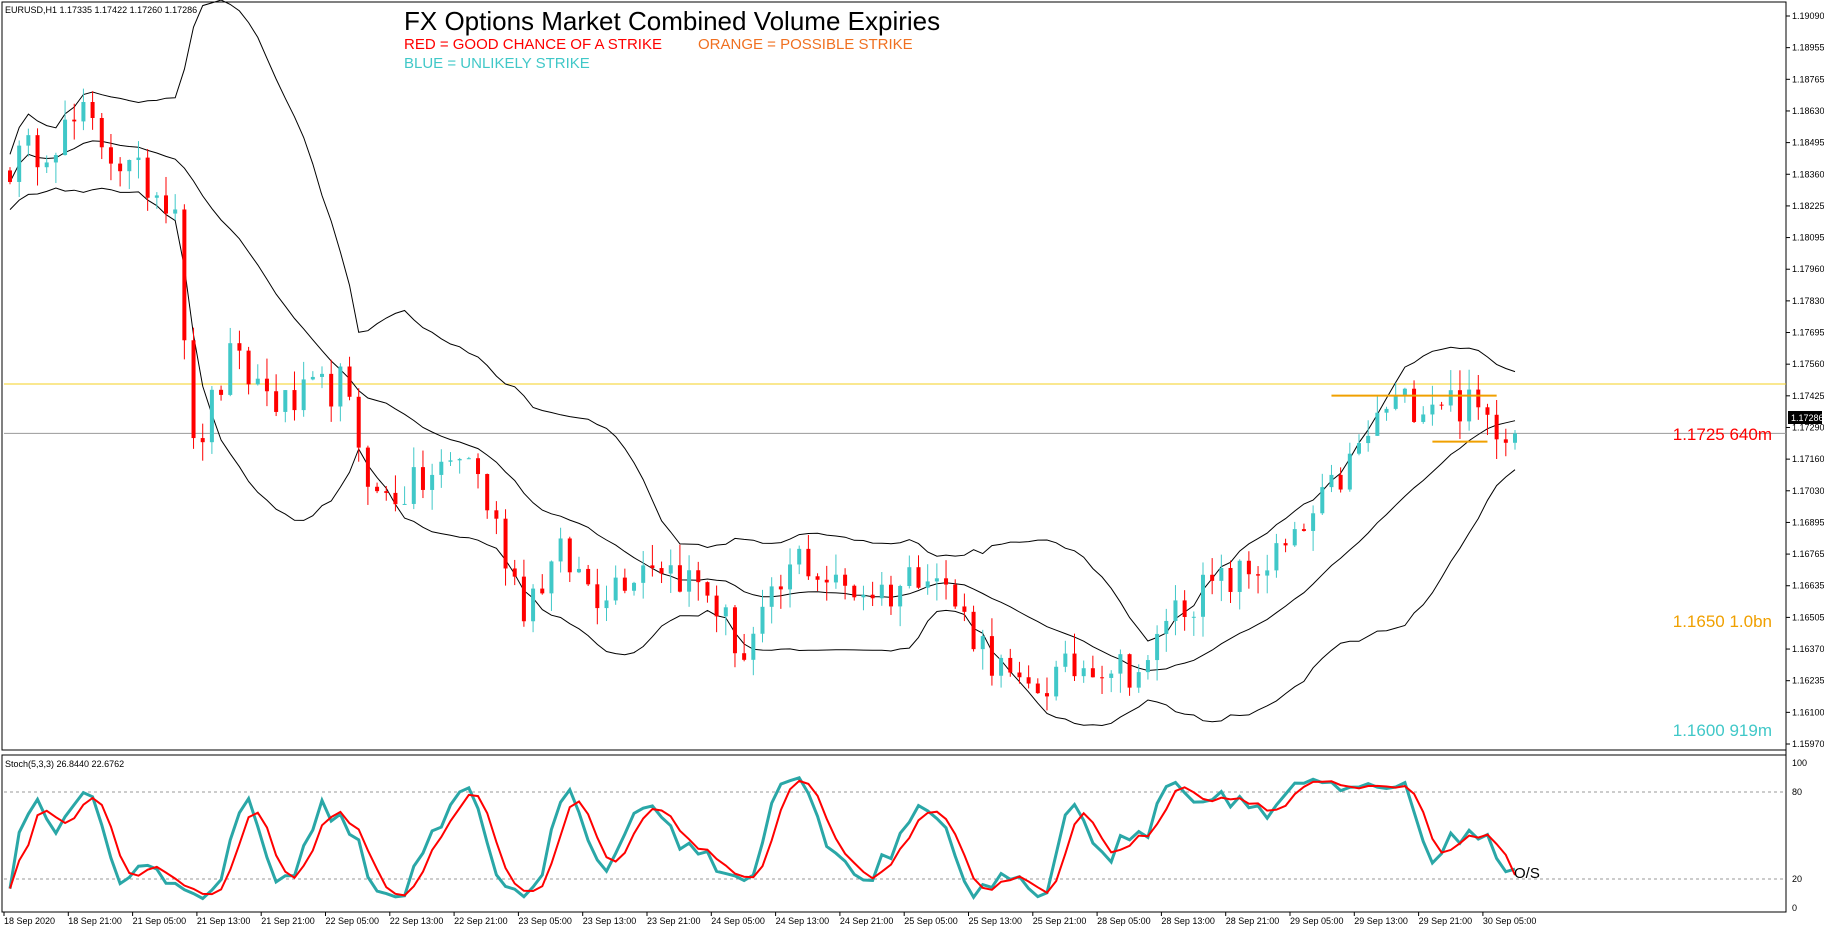  Describe the element at coordinates (803, 921) in the screenshot. I see `time-tick-label: 24 Sep 13:00` at that location.